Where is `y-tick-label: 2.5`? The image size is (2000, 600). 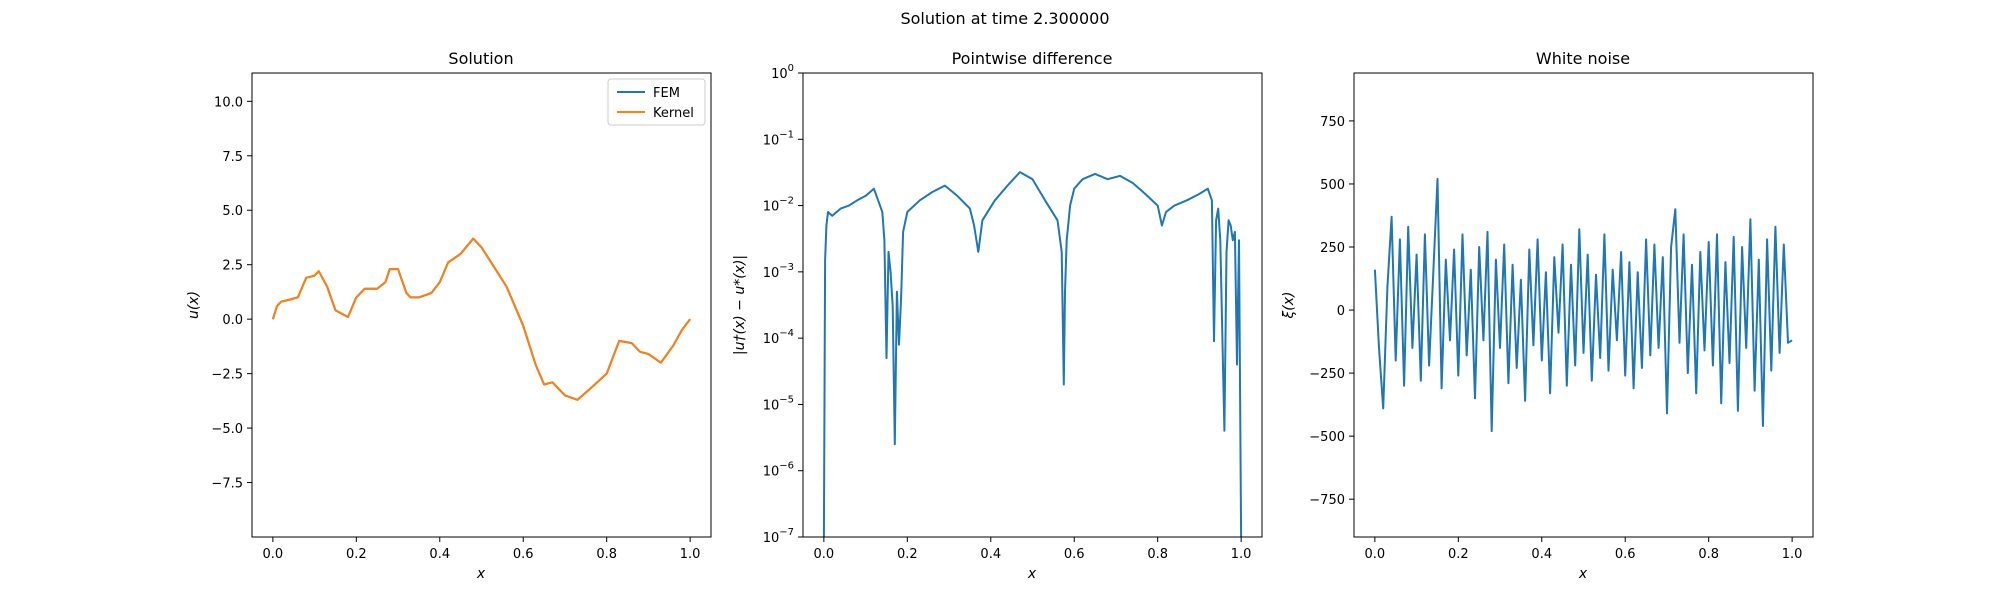 y-tick-label: 2.5 is located at coordinates (232, 266).